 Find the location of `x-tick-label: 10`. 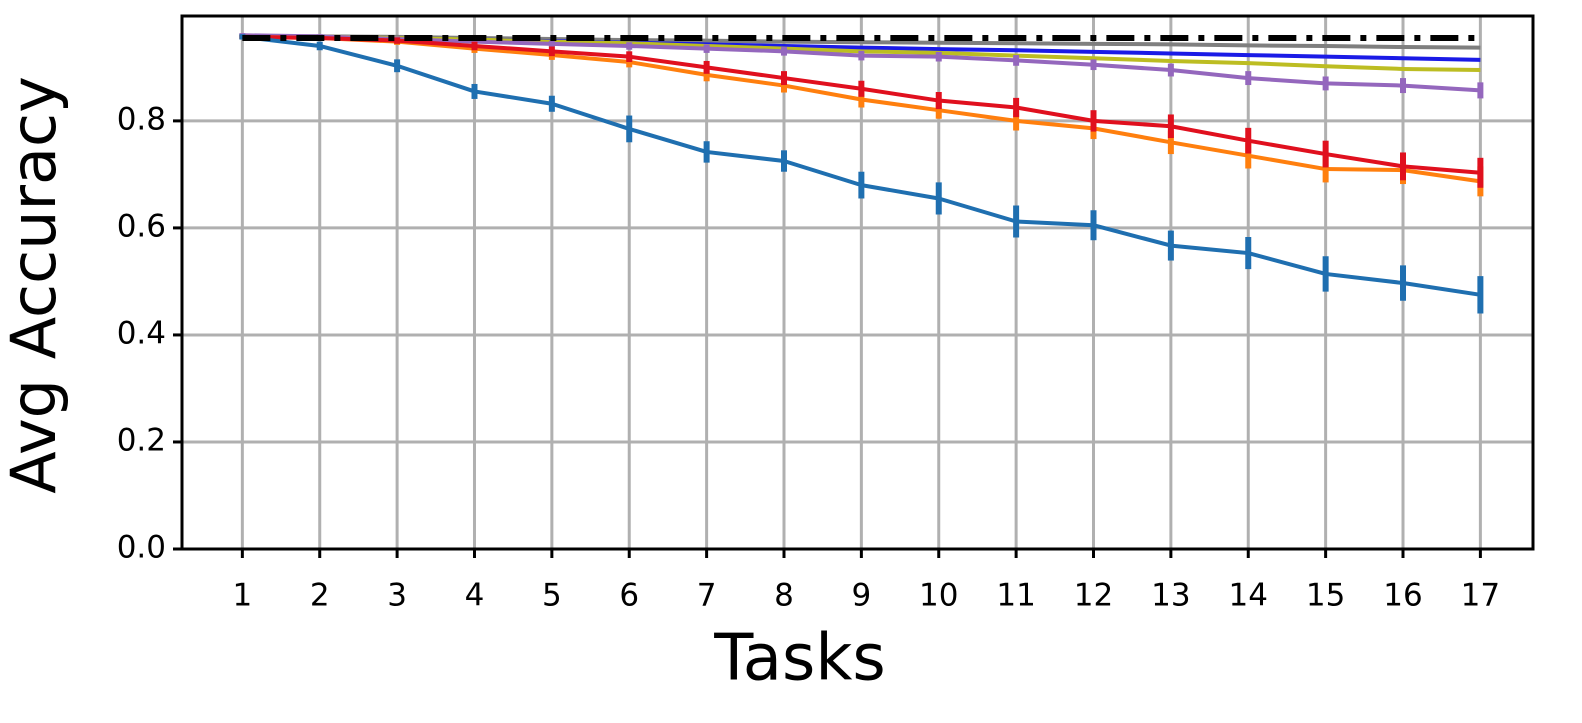

x-tick-label: 10 is located at coordinates (938, 596).